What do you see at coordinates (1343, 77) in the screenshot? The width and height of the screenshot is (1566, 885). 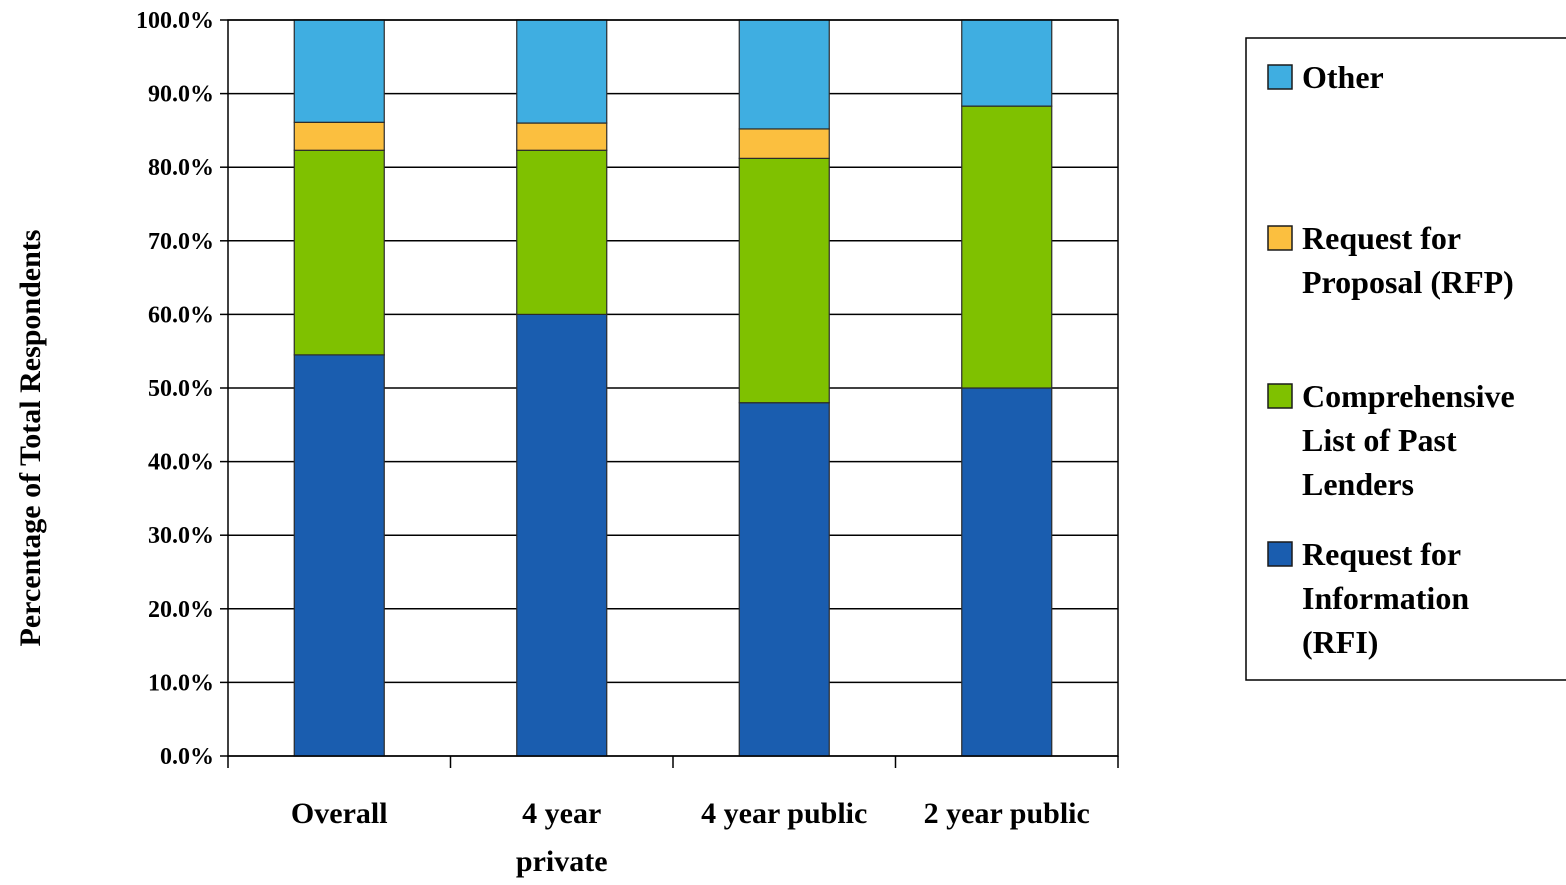 I see `legend-label: Other` at bounding box center [1343, 77].